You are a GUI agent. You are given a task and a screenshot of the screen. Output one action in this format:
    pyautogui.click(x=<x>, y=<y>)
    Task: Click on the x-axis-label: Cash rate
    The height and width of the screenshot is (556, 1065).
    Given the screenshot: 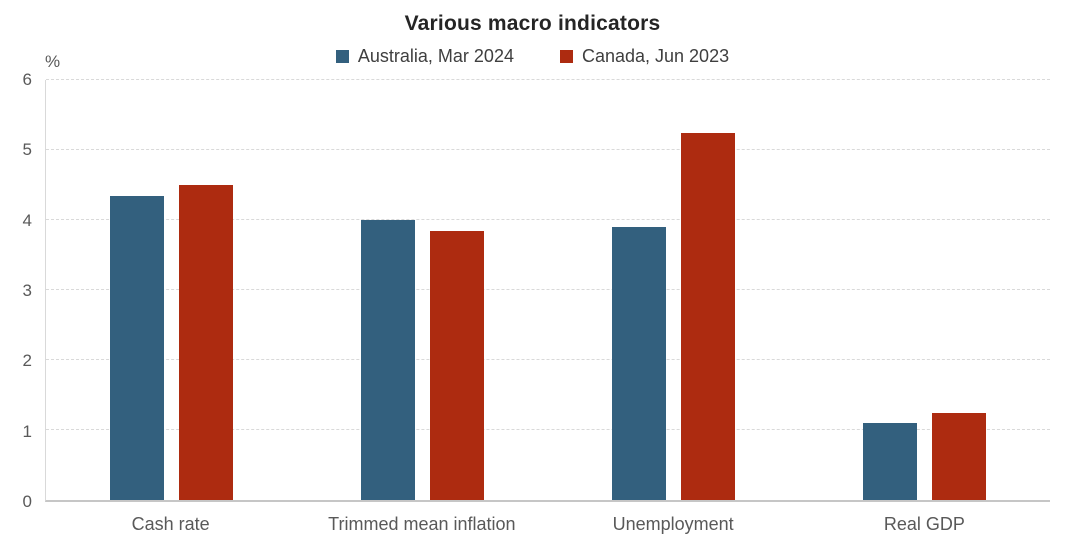 What is the action you would take?
    pyautogui.click(x=170, y=524)
    